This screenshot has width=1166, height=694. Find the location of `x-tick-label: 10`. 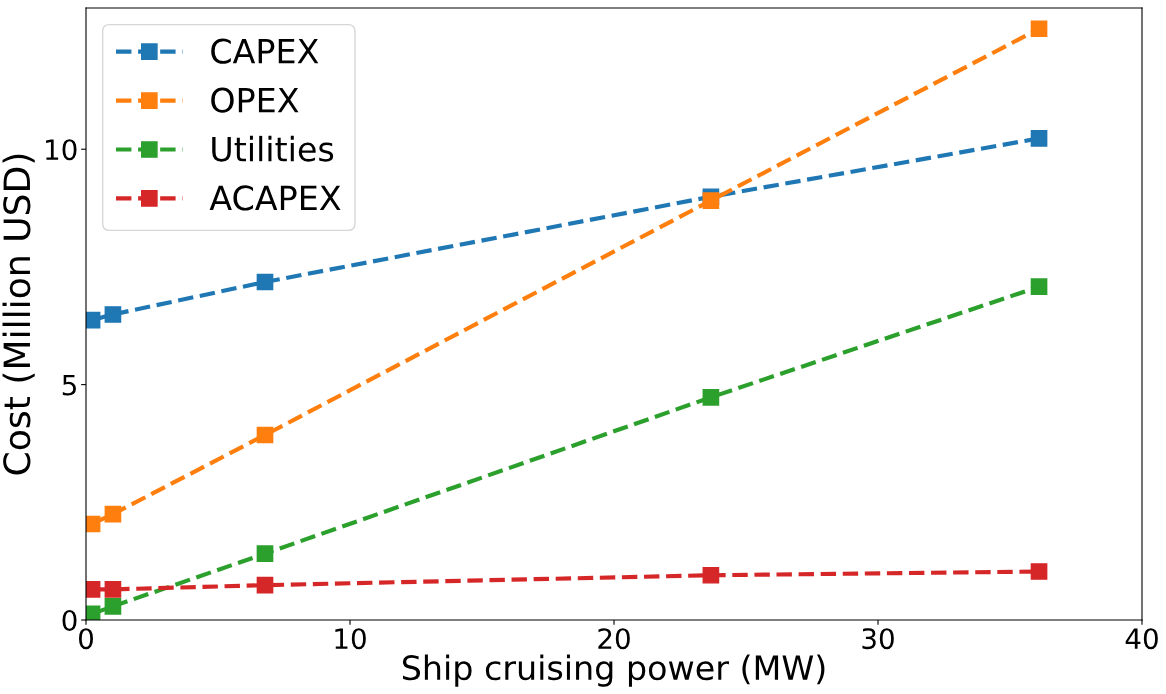

x-tick-label: 10 is located at coordinates (350, 639).